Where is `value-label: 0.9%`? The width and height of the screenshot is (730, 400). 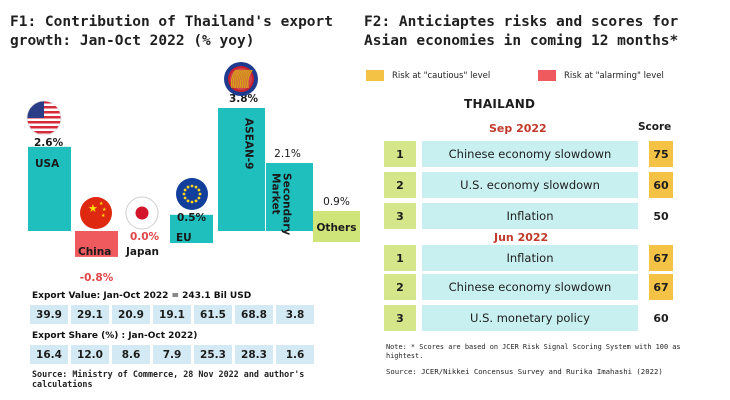 value-label: 0.9% is located at coordinates (336, 202).